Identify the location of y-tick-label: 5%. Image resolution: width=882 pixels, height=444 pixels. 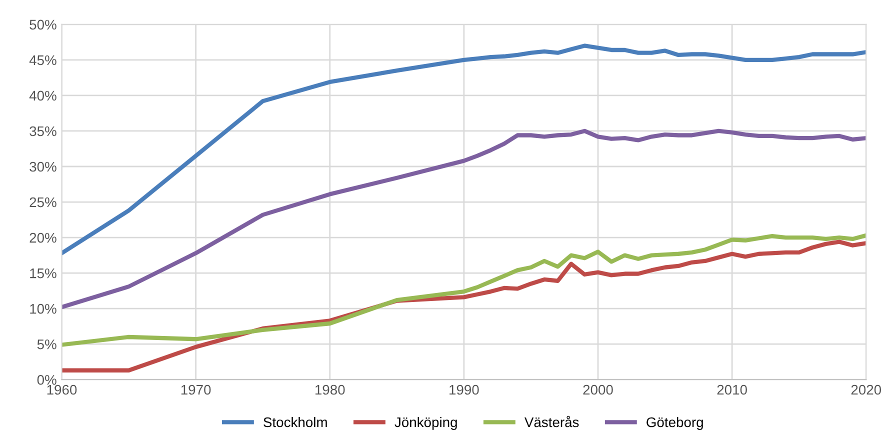
(46, 344).